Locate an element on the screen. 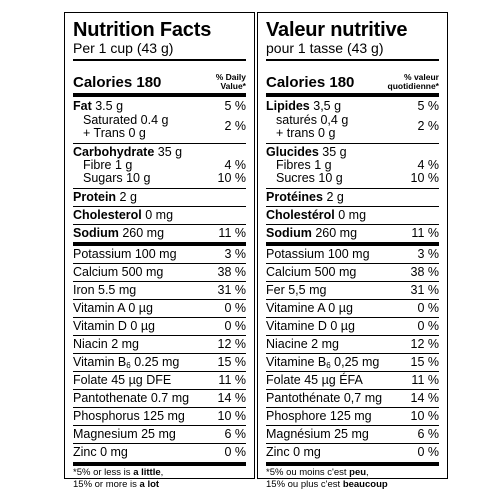 The height and width of the screenshot is (500, 500). micronutrient-percent: 15 % is located at coordinates (425, 362).